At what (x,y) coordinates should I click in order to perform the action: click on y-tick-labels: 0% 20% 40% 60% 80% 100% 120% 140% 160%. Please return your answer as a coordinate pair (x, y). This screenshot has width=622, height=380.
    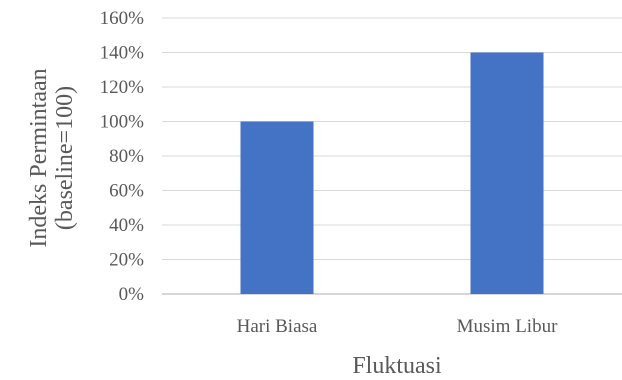
    Looking at the image, I should click on (122, 156).